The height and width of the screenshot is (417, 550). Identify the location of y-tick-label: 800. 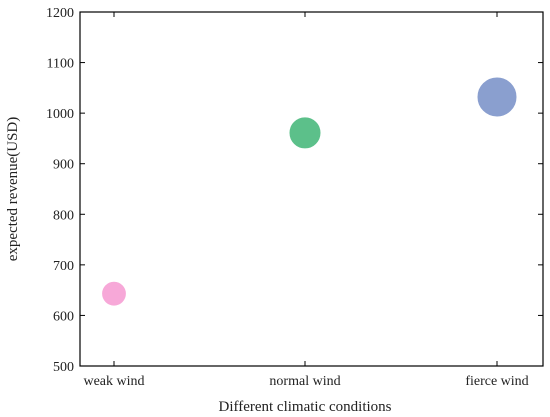
(63, 215).